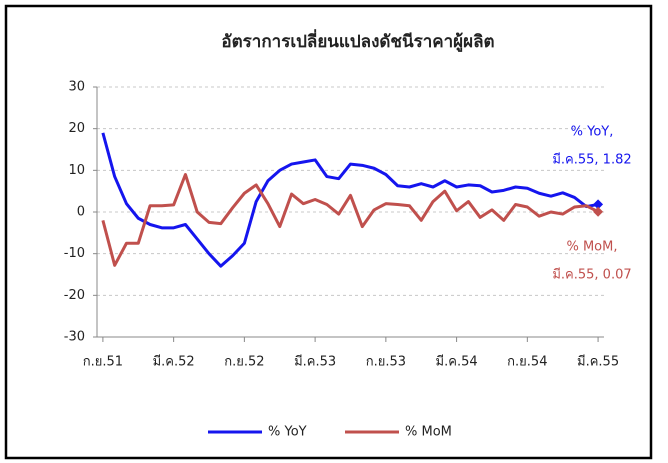 This screenshot has width=668, height=463. I want to click on y-tick-label: -20, so click(74, 295).